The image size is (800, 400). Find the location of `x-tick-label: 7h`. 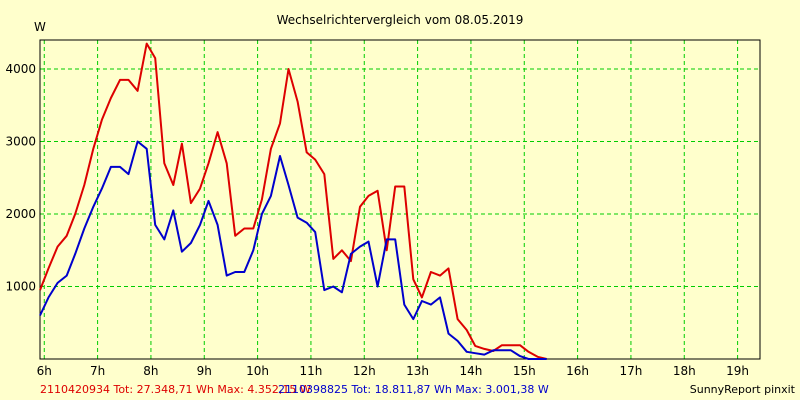

x-tick-label: 7h is located at coordinates (97, 371).